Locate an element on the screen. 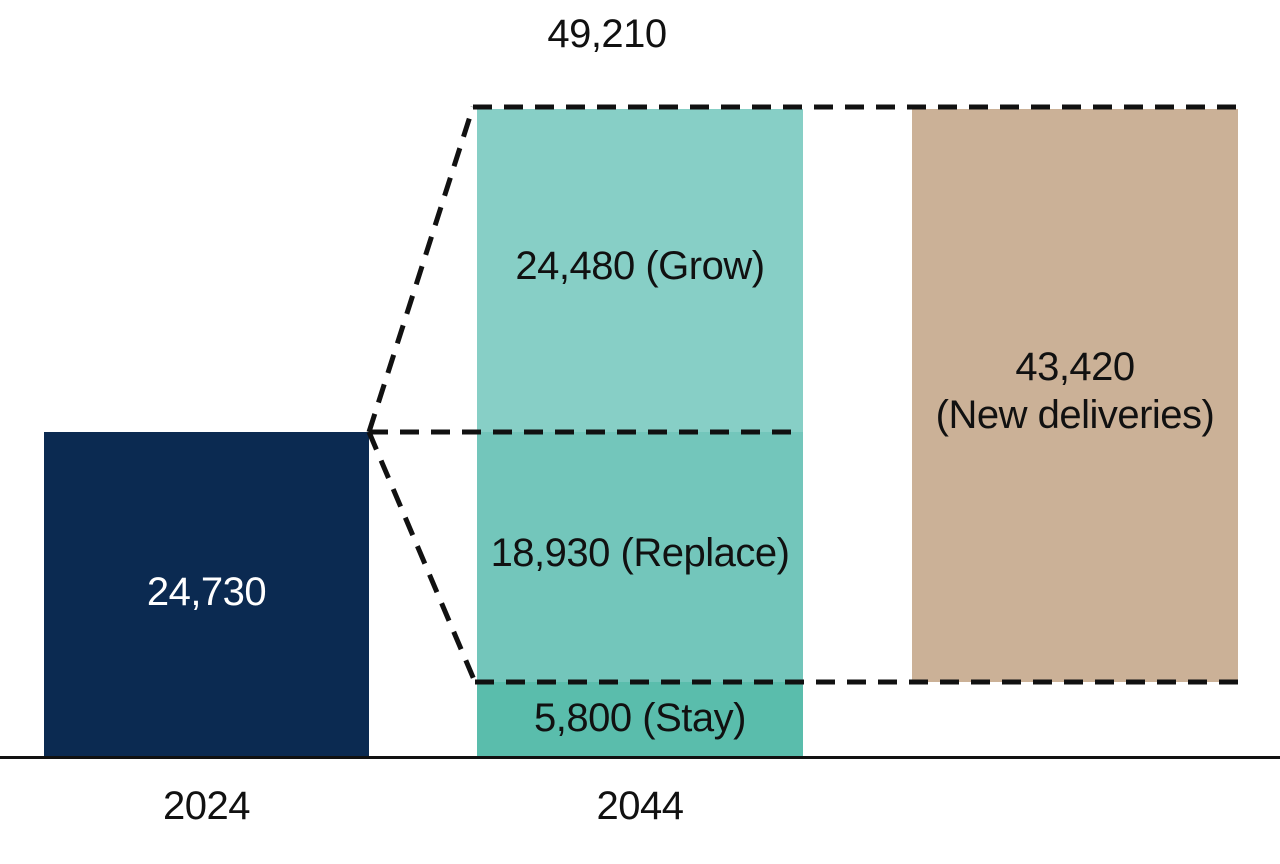 This screenshot has height=864, width=1280. new-deliveries-value: 43,420 is located at coordinates (1075, 367).